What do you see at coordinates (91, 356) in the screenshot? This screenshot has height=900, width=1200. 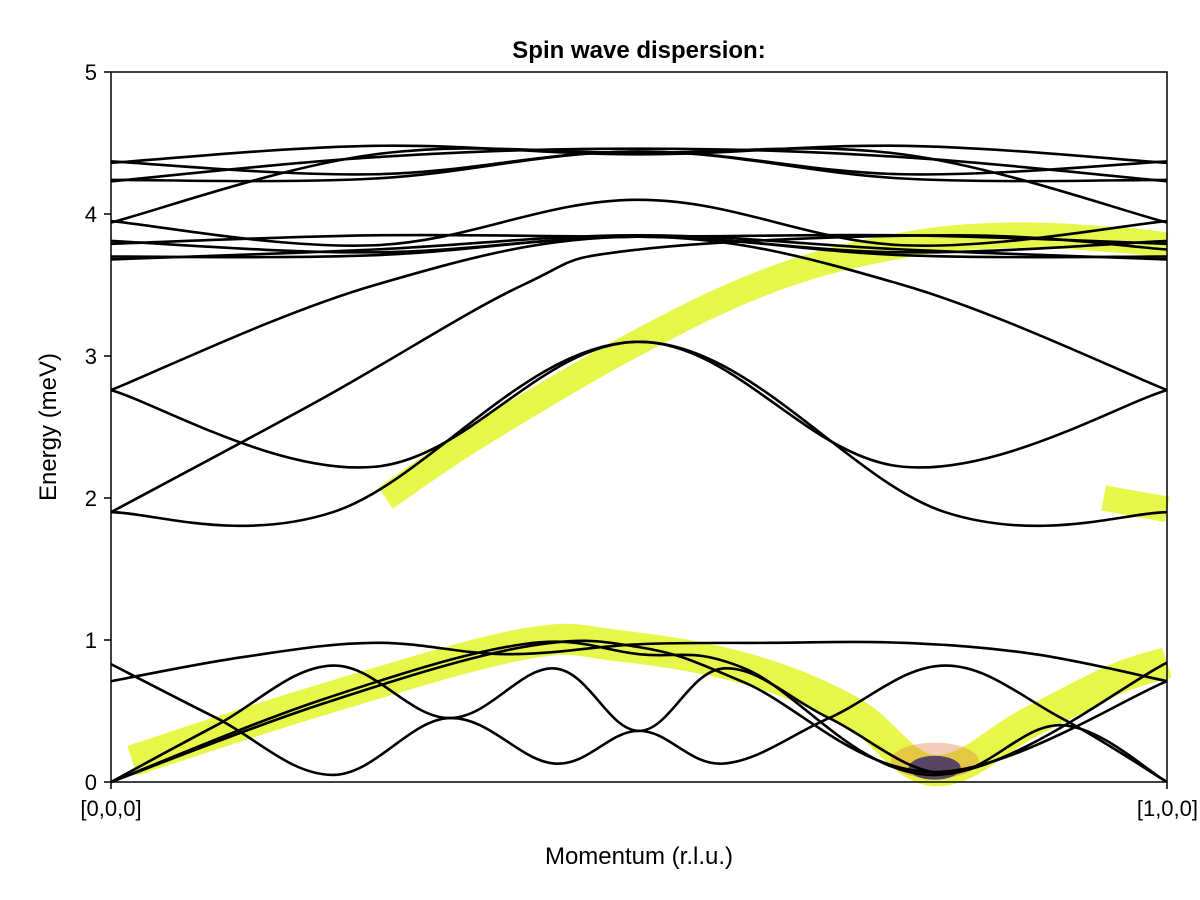 I see `y-tick-label-3: 3` at bounding box center [91, 356].